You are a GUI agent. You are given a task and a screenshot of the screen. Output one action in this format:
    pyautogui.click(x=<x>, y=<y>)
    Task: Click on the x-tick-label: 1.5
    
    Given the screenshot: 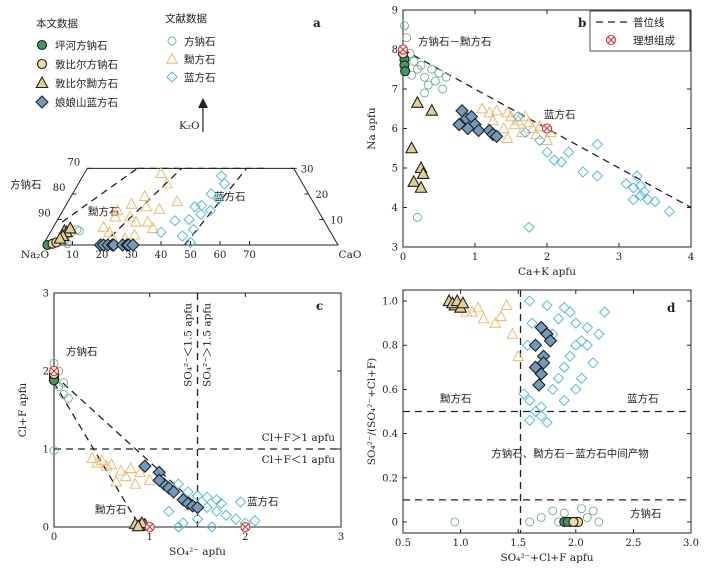 What is the action you would take?
    pyautogui.click(x=518, y=543)
    